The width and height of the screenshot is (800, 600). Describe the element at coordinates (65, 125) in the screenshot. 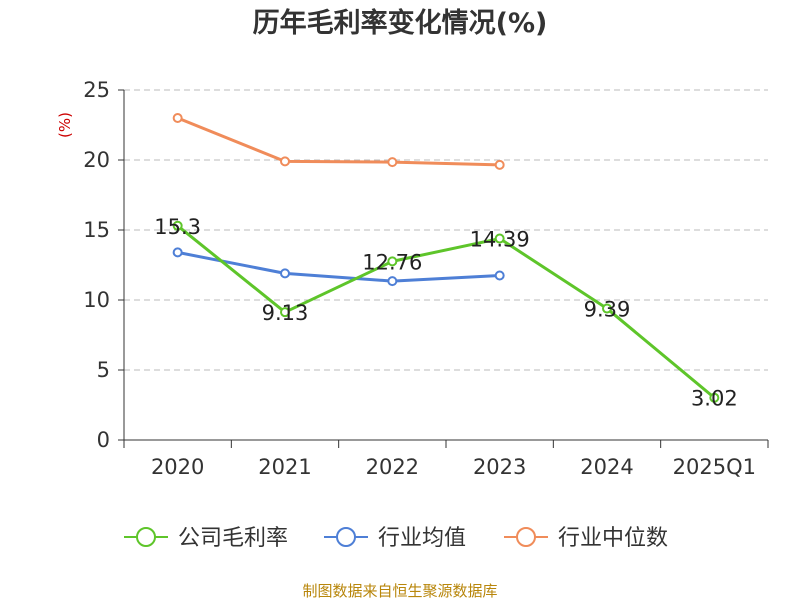

I see `y-unit-label: (%)` at that location.